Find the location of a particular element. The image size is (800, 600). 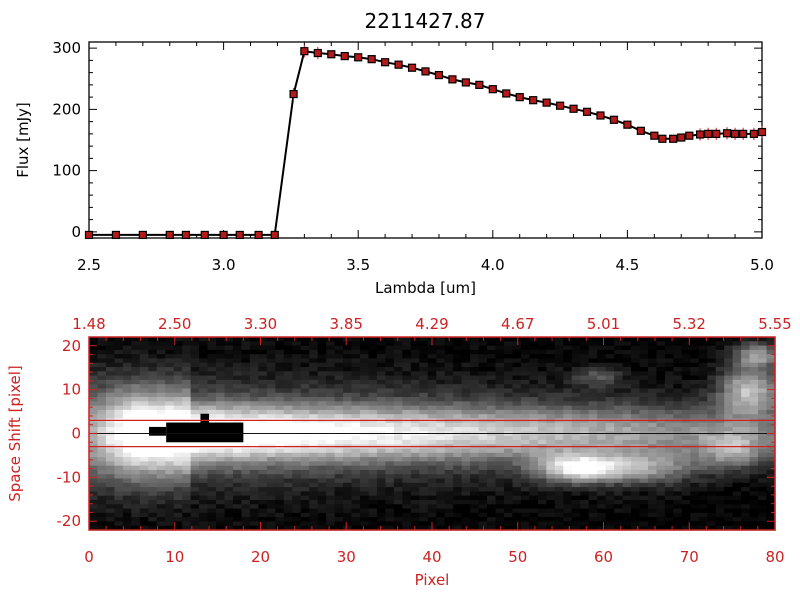

y-tick-label: -20 is located at coordinates (69, 521).